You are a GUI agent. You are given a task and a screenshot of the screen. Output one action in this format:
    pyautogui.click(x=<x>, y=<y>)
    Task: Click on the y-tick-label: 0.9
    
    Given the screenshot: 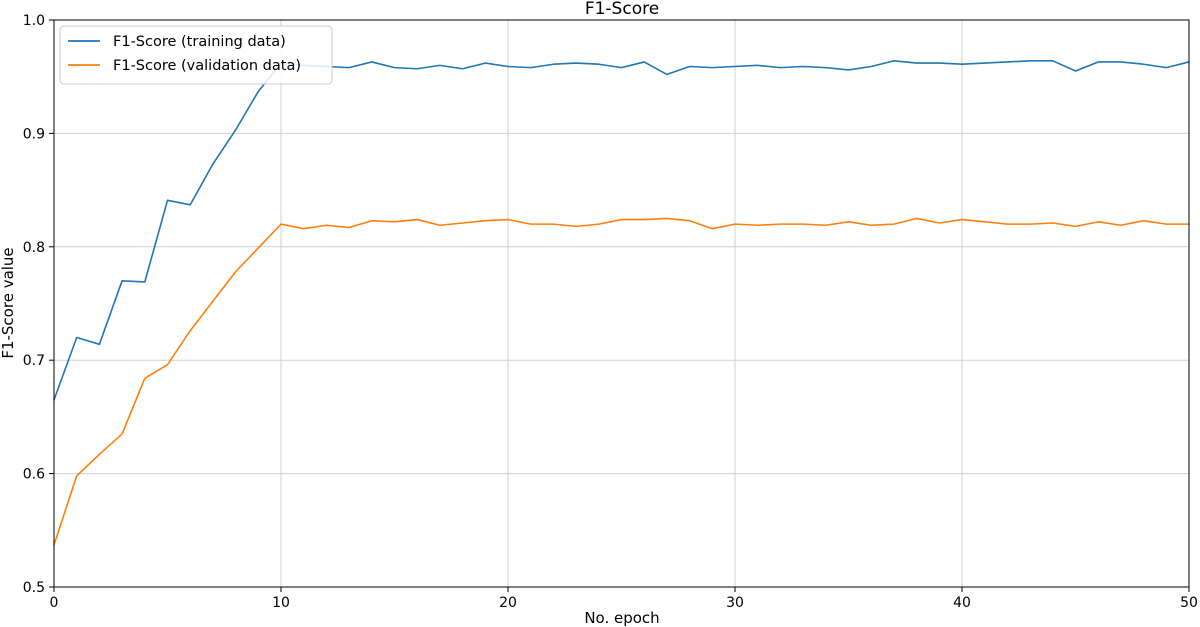 What is the action you would take?
    pyautogui.click(x=34, y=134)
    